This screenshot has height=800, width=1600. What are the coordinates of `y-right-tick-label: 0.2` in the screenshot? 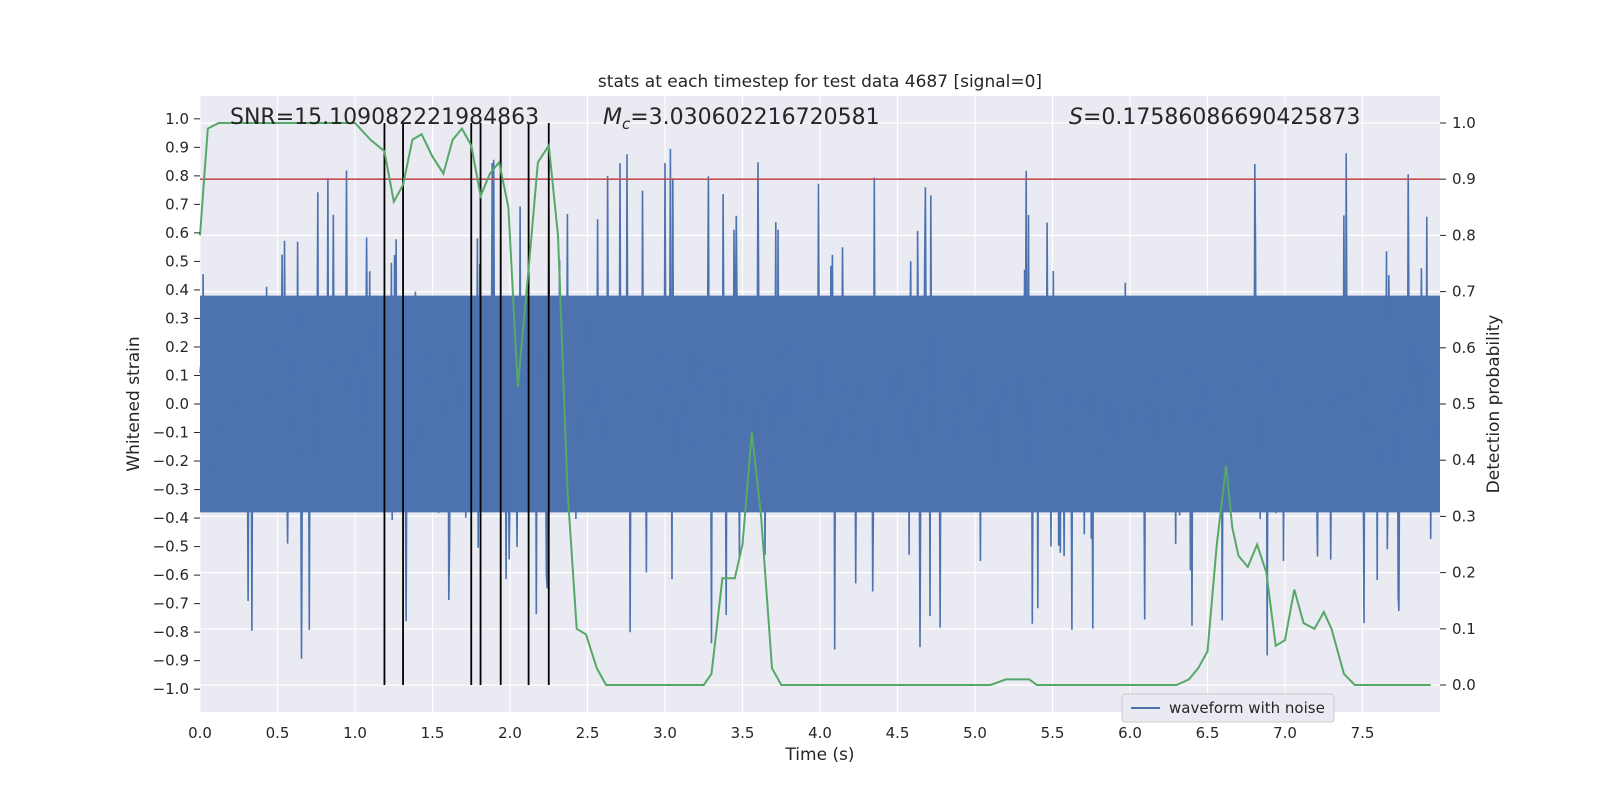 It's located at (1464, 573).